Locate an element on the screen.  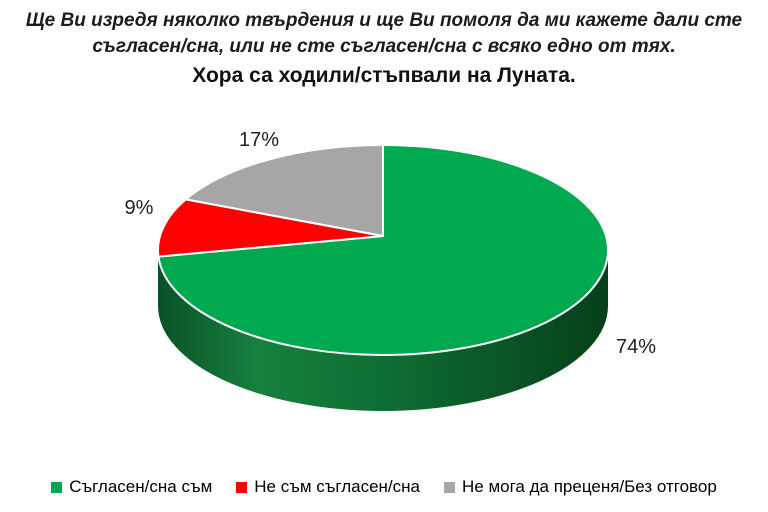
chart-title: Хора са ходили/стъпвали на Луната. is located at coordinates (384, 75).